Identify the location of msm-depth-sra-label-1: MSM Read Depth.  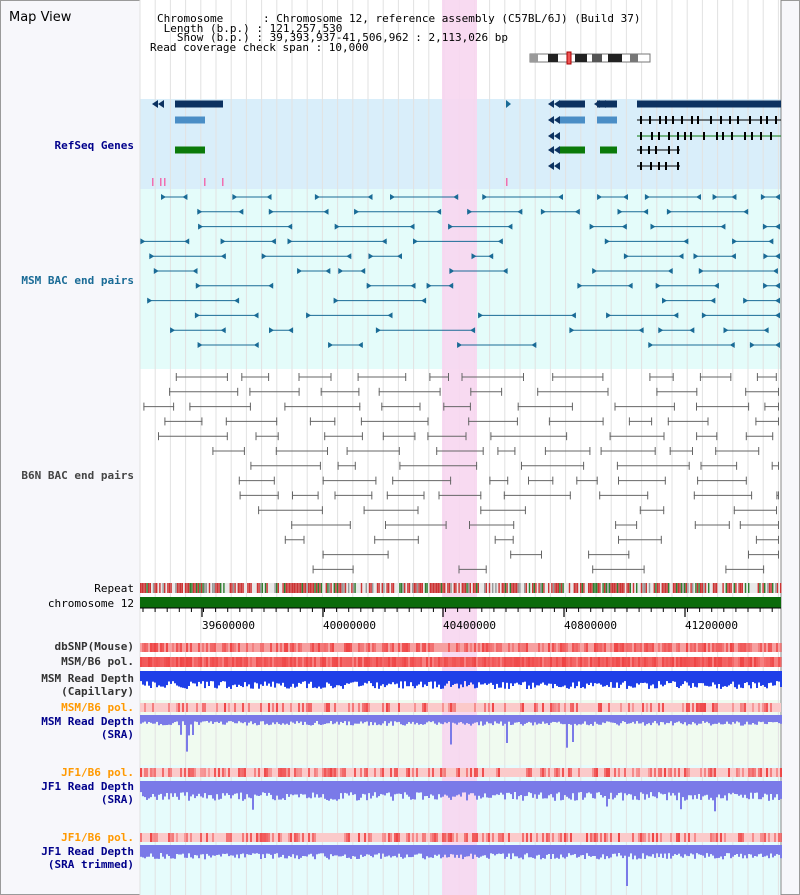
(87, 721).